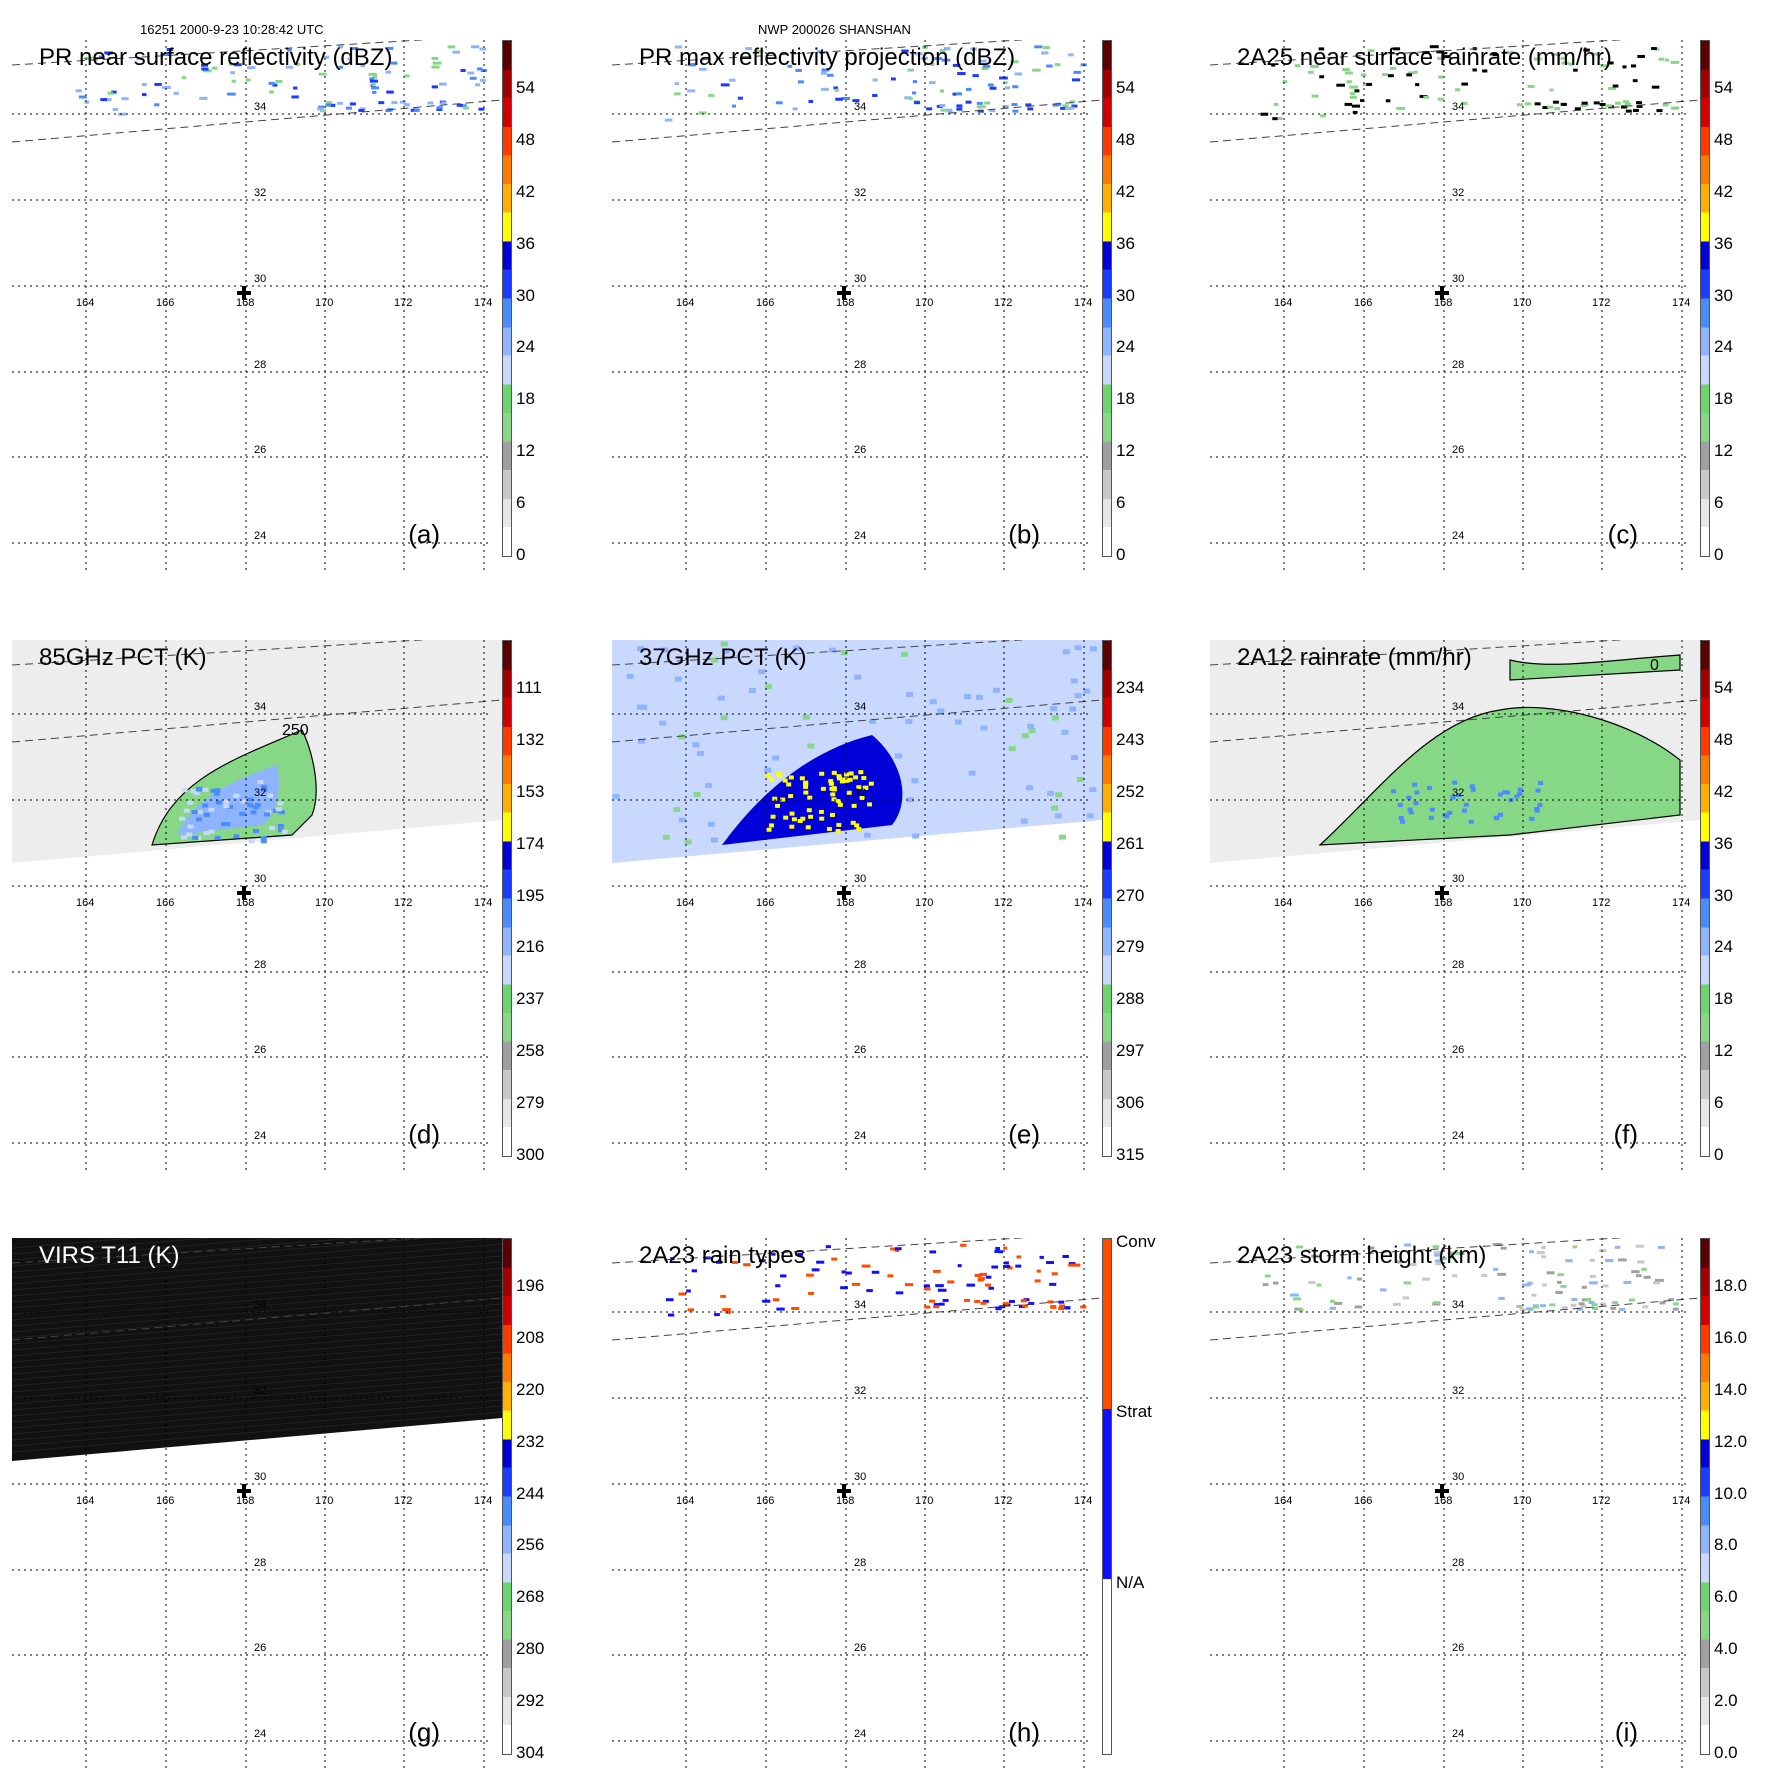  I want to click on colorbar-tick-label: 12.0, so click(1731, 1441).